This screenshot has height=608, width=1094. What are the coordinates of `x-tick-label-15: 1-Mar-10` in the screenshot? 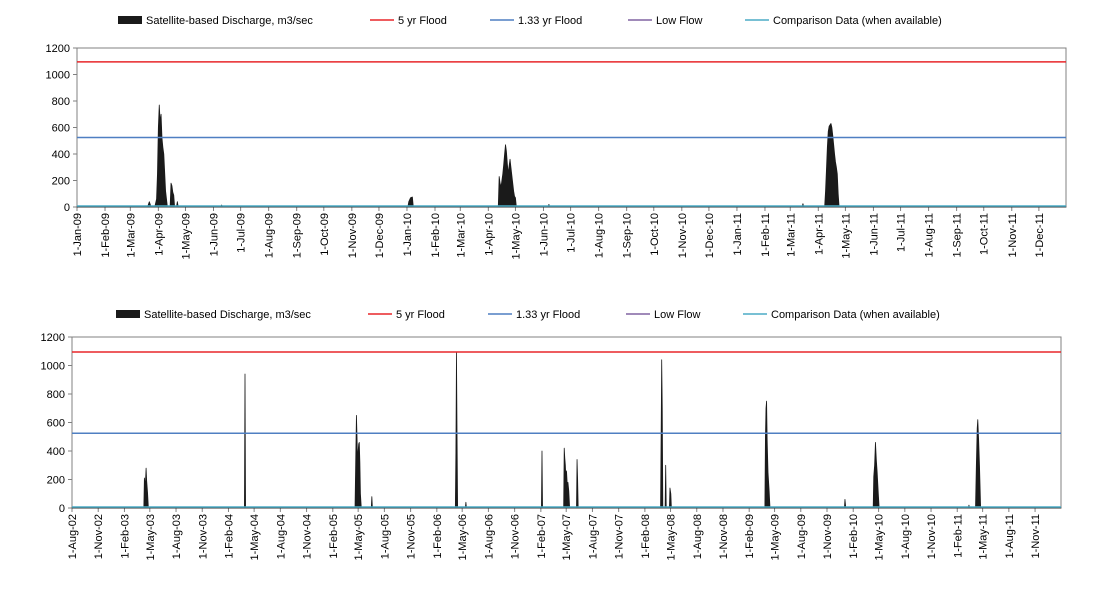 It's located at (461, 235).